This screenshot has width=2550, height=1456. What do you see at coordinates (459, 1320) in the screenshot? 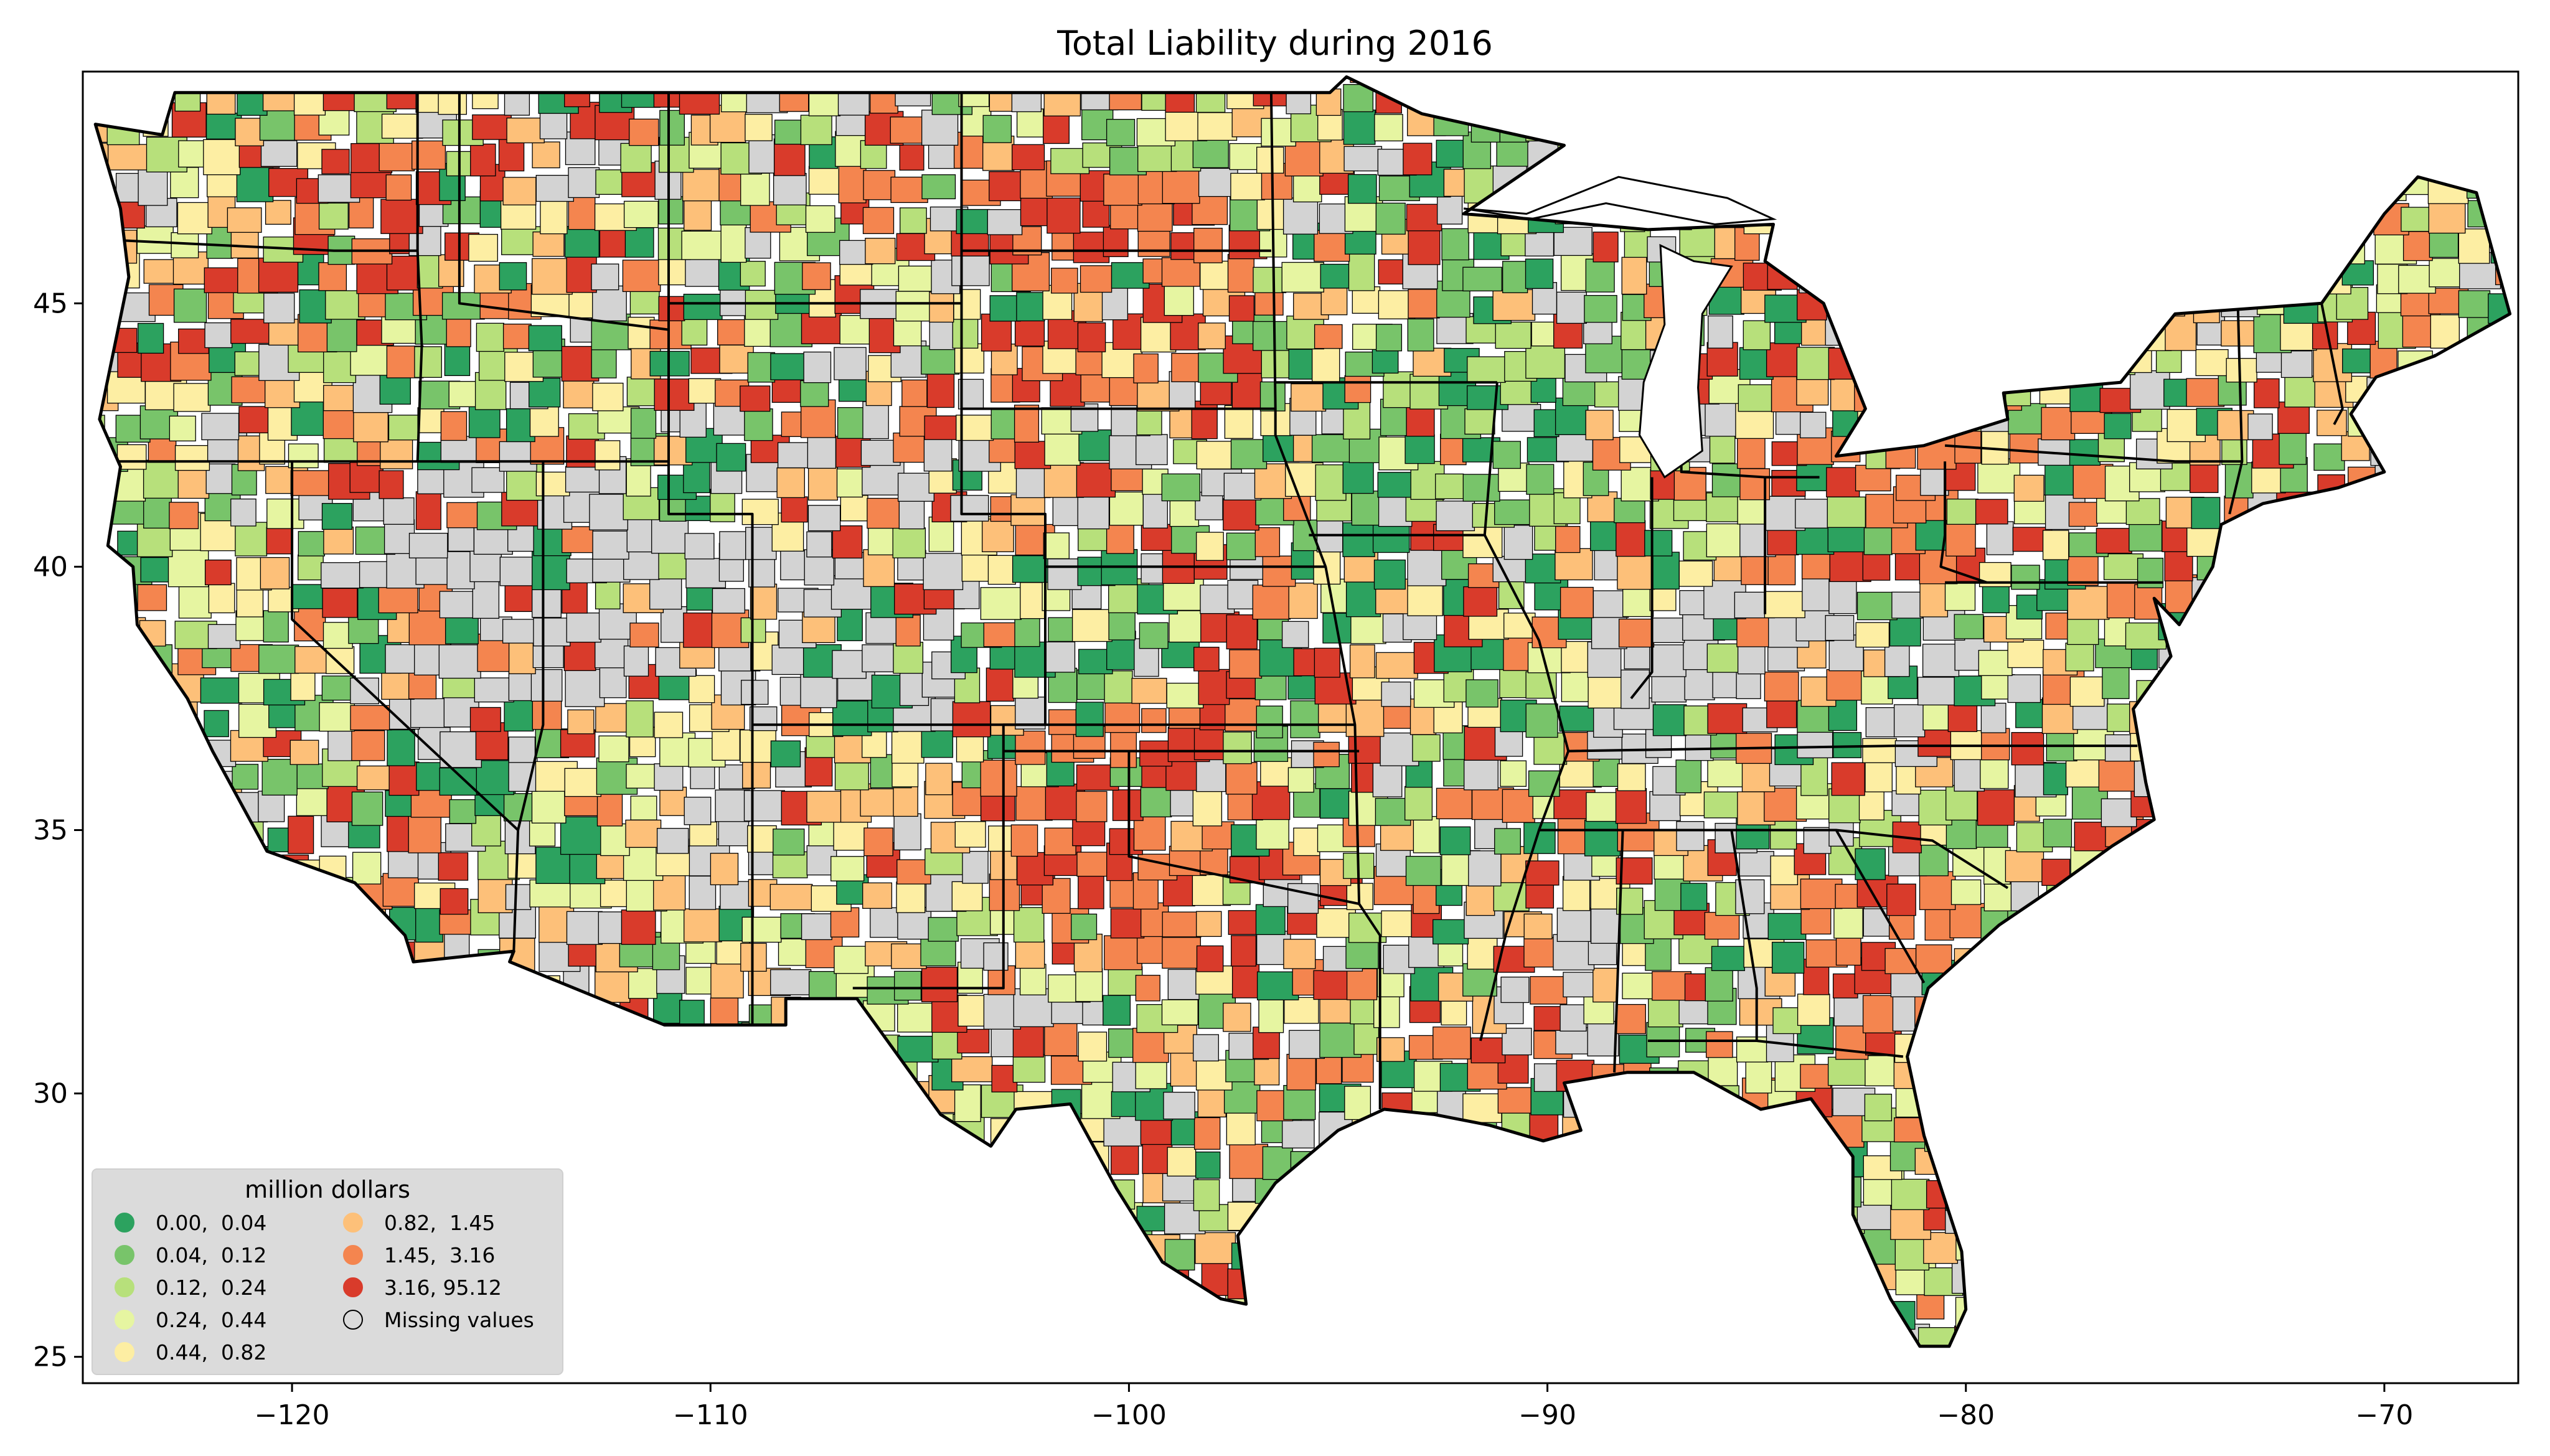
I see `legend-label: Missing values` at bounding box center [459, 1320].